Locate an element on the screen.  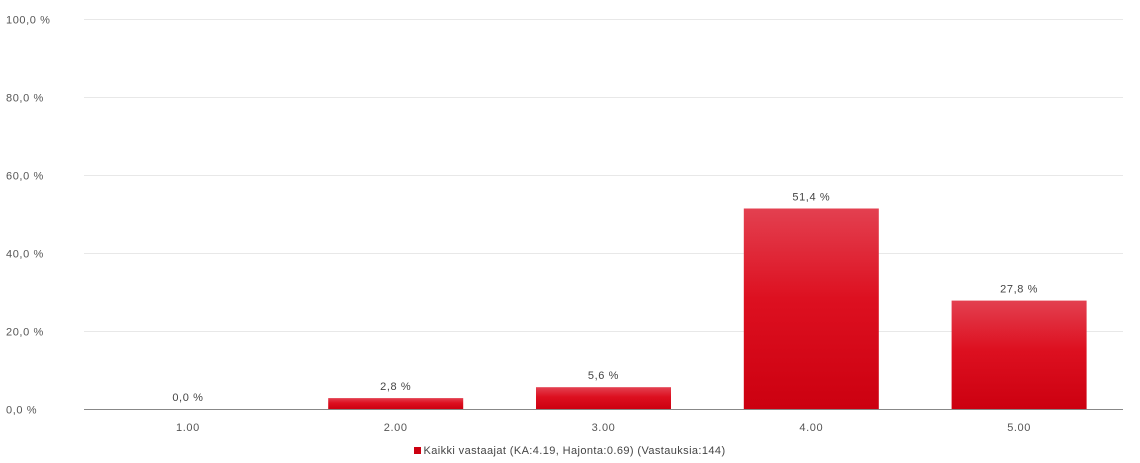
bar-value-label: 2,8 % is located at coordinates (395, 387).